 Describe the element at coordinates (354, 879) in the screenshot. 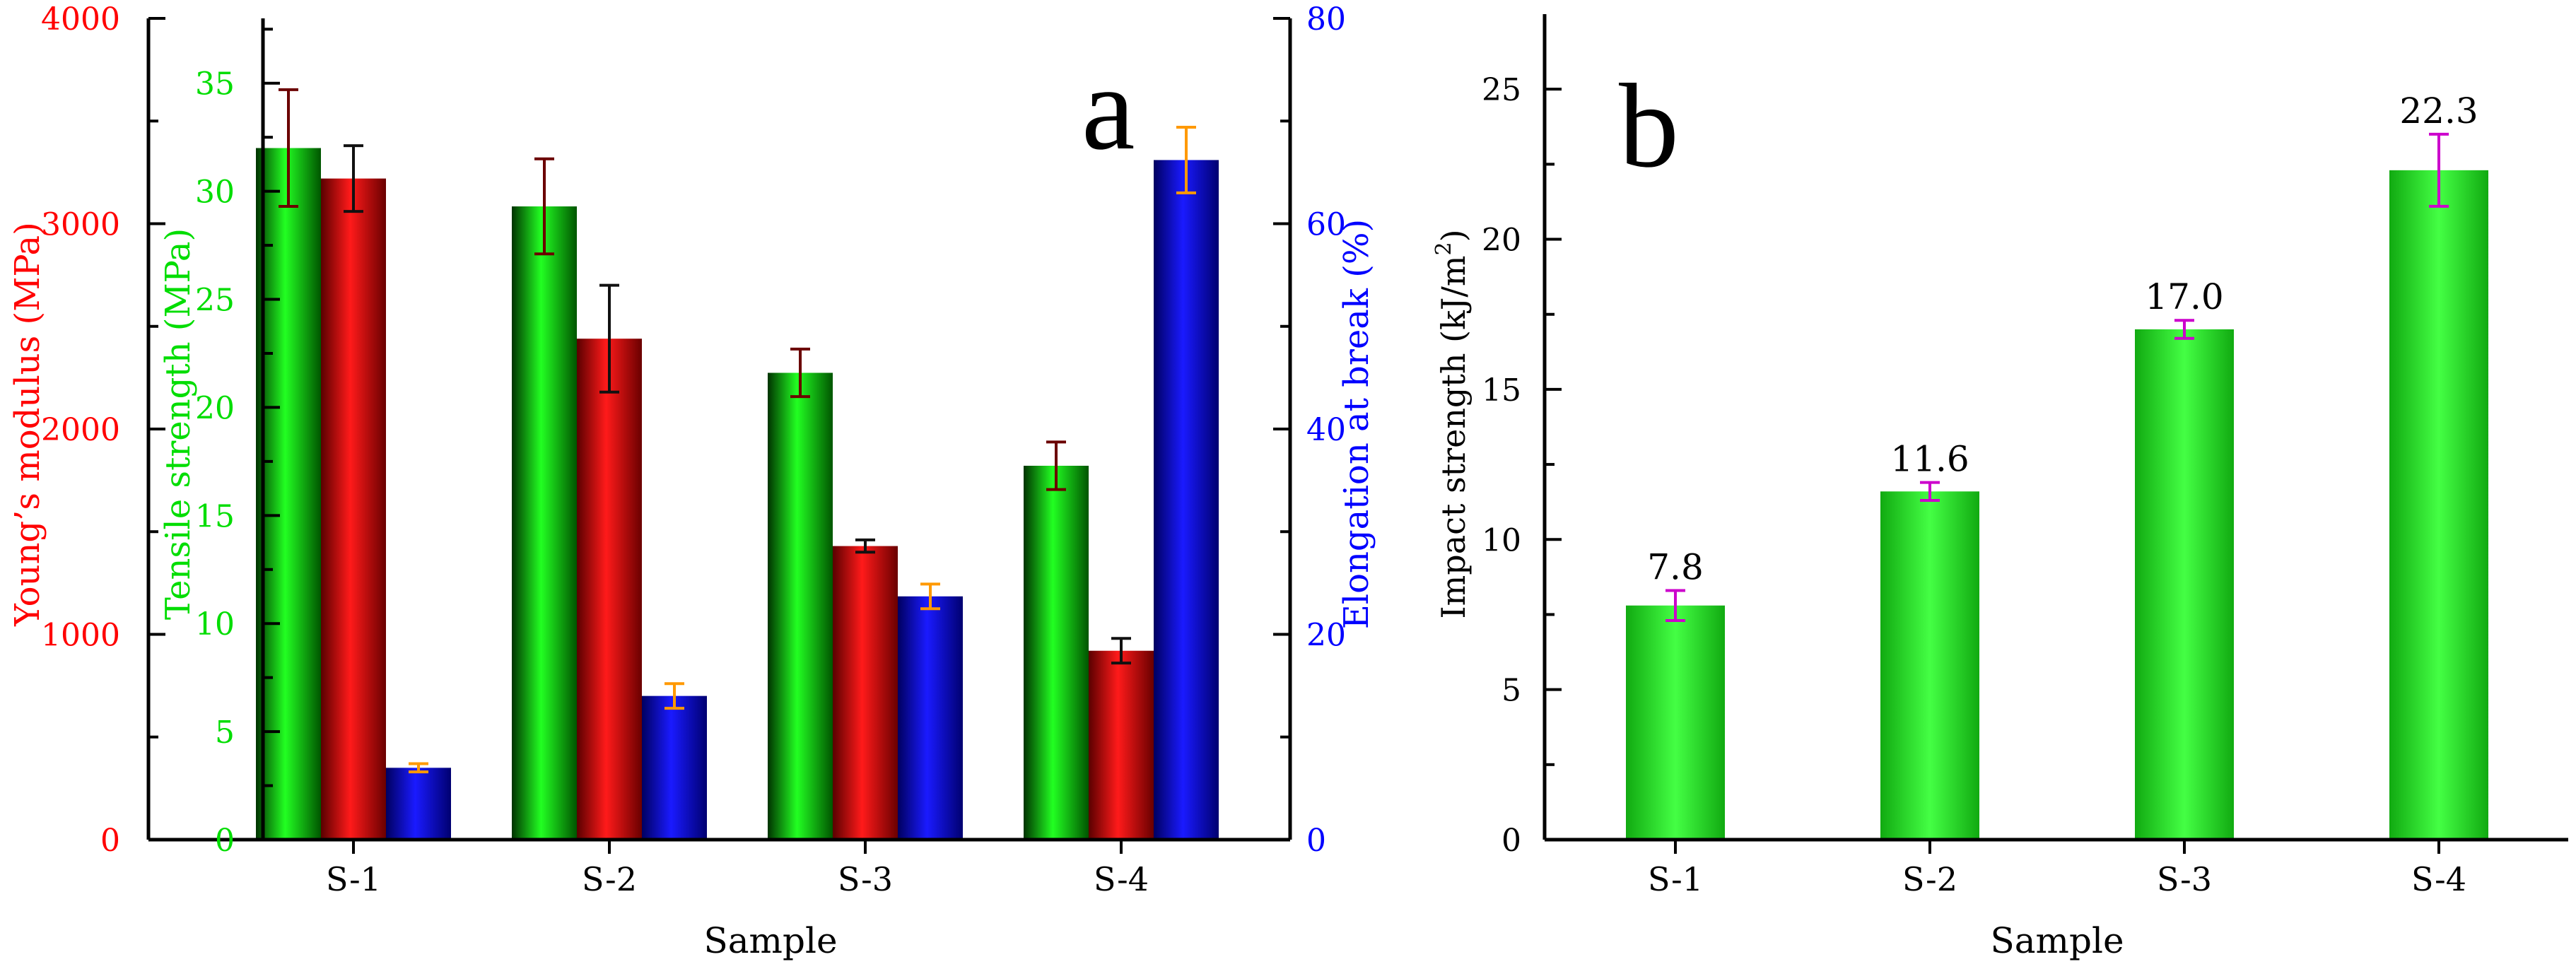

I see `panel-a-category-label: S-1` at that location.